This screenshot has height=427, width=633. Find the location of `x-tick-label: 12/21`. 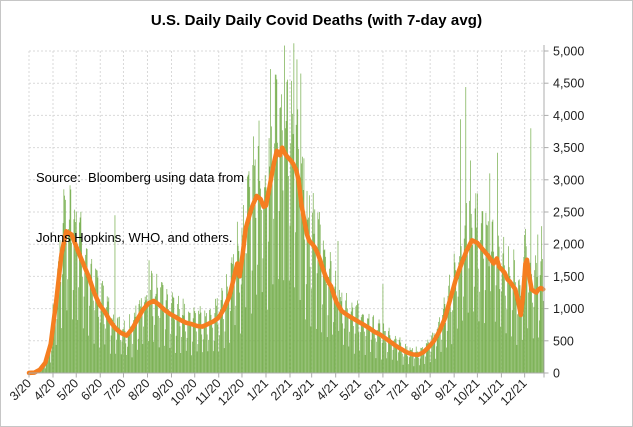

x-tick-label: 12/21 is located at coordinates (514, 392).